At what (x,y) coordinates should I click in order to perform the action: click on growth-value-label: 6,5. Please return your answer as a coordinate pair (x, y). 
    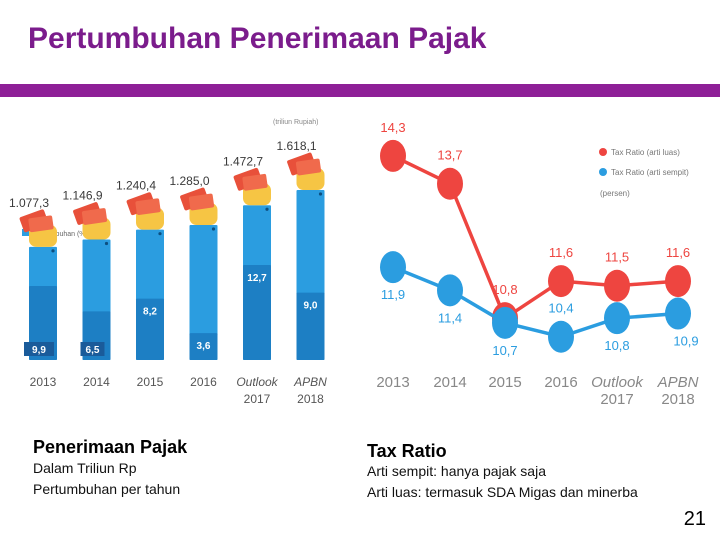
    Looking at the image, I should click on (93, 350).